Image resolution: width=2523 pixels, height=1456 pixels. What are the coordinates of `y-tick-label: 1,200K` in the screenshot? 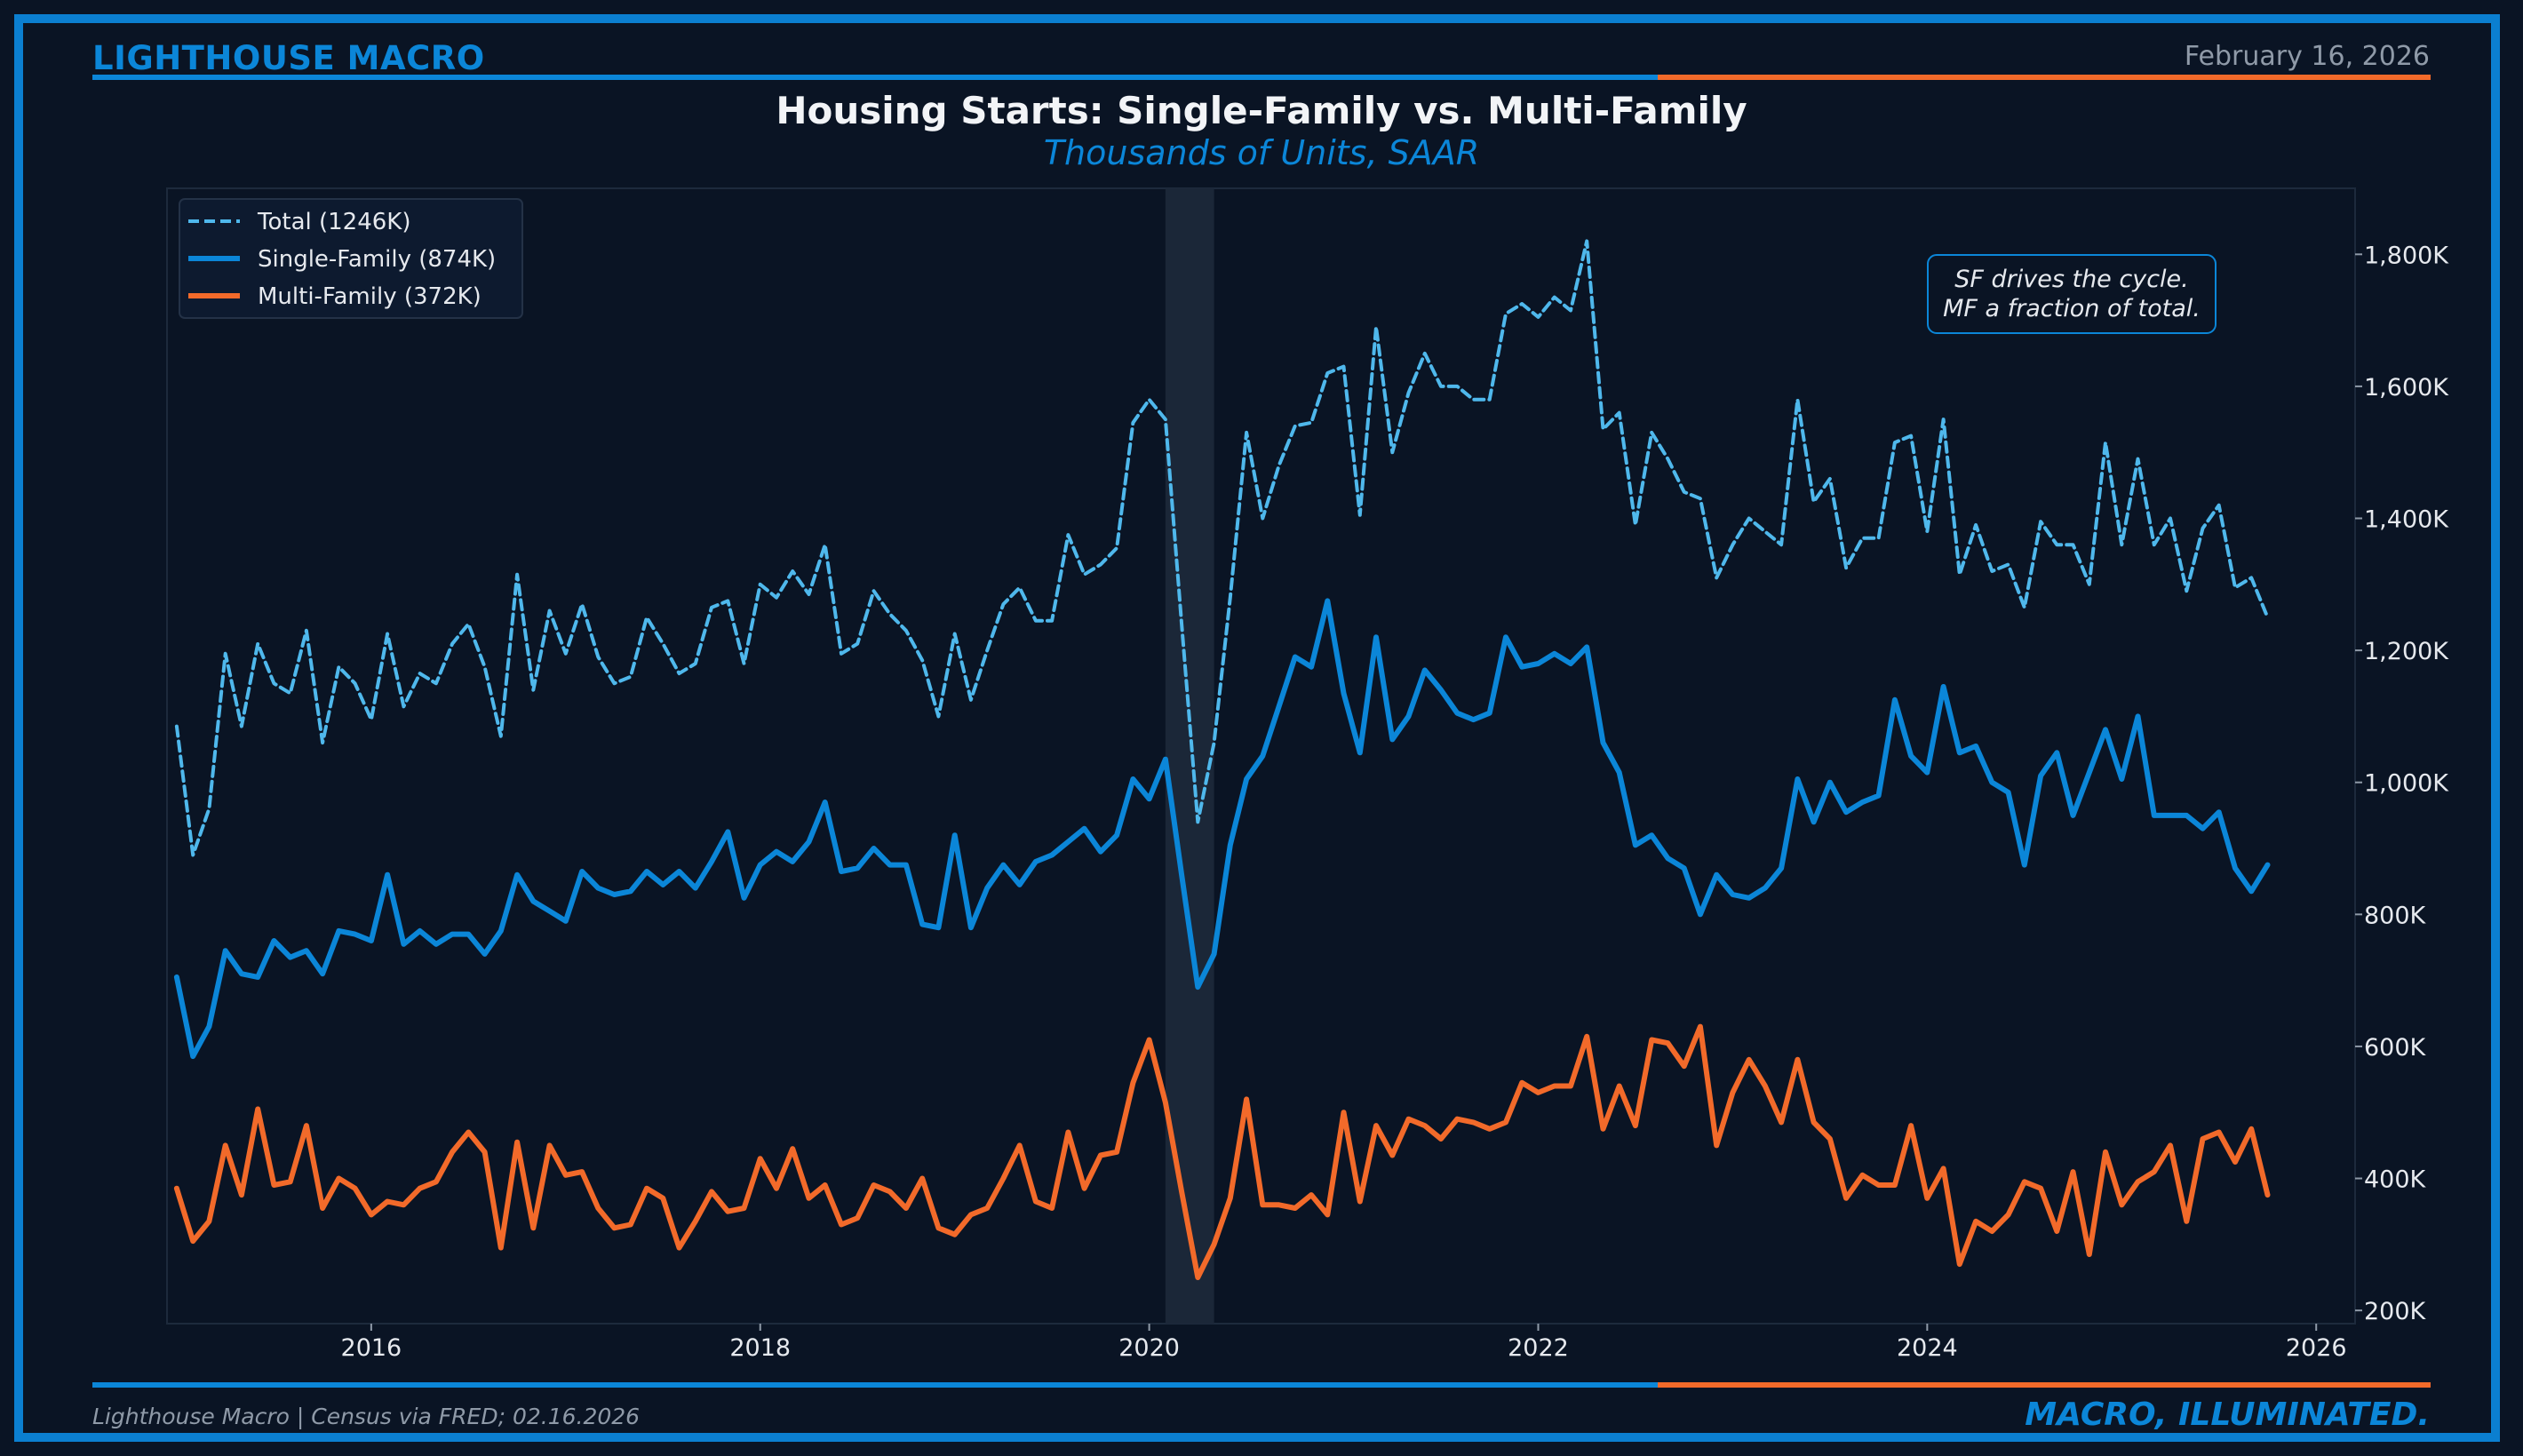 It's located at (2406, 651).